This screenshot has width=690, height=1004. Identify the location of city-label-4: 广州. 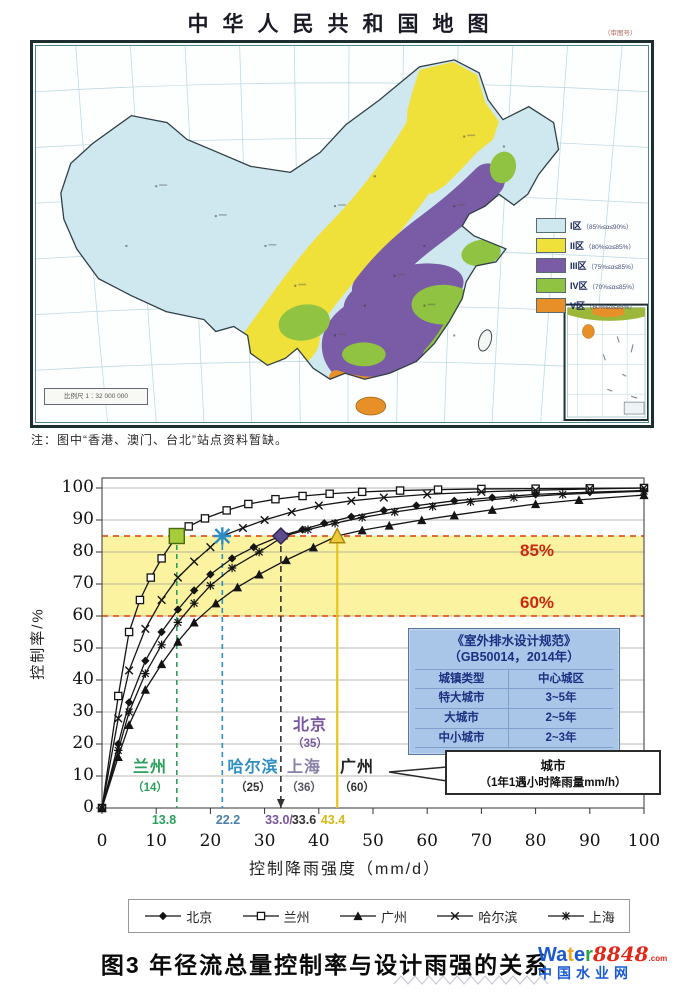
(357, 767).